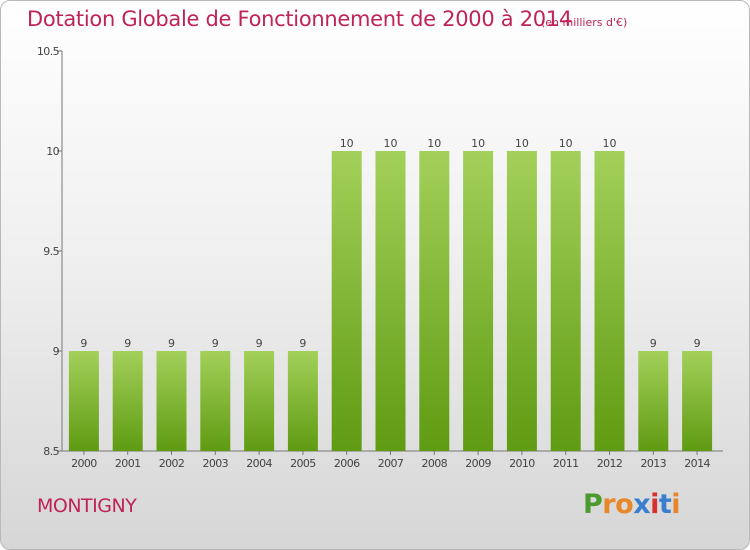 This screenshot has height=550, width=750. What do you see at coordinates (87, 506) in the screenshot?
I see `city-name: MONTIGNY` at bounding box center [87, 506].